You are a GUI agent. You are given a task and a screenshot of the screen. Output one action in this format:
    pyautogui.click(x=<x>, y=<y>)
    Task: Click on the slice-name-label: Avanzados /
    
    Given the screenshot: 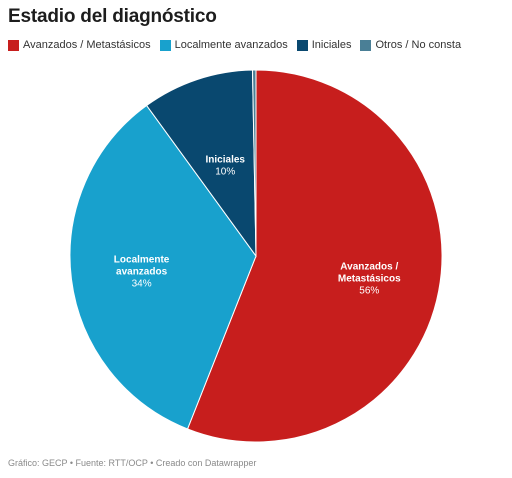 What is the action you would take?
    pyautogui.click(x=369, y=267)
    